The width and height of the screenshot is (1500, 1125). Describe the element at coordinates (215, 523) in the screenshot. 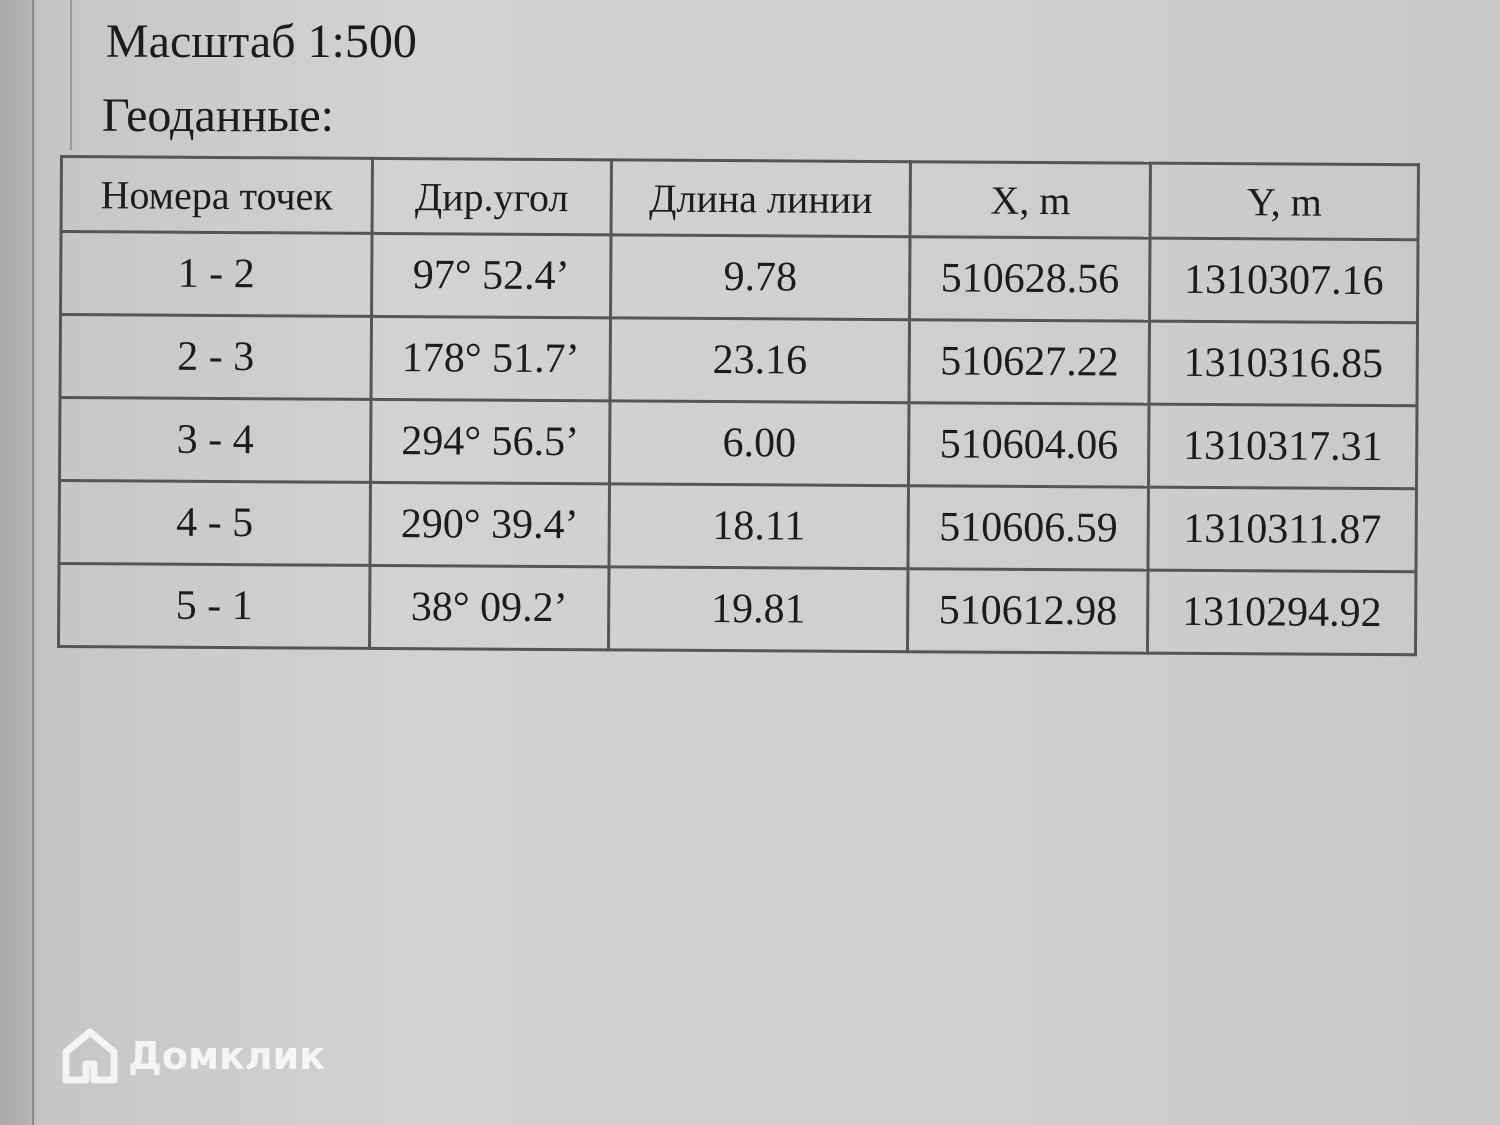

I see `cell-points: 4 - 5` at that location.